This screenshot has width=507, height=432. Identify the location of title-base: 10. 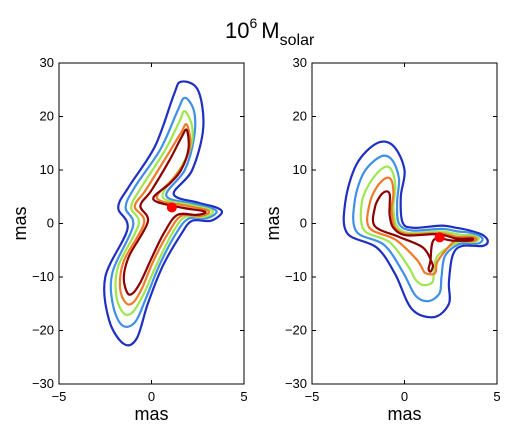
(237, 30).